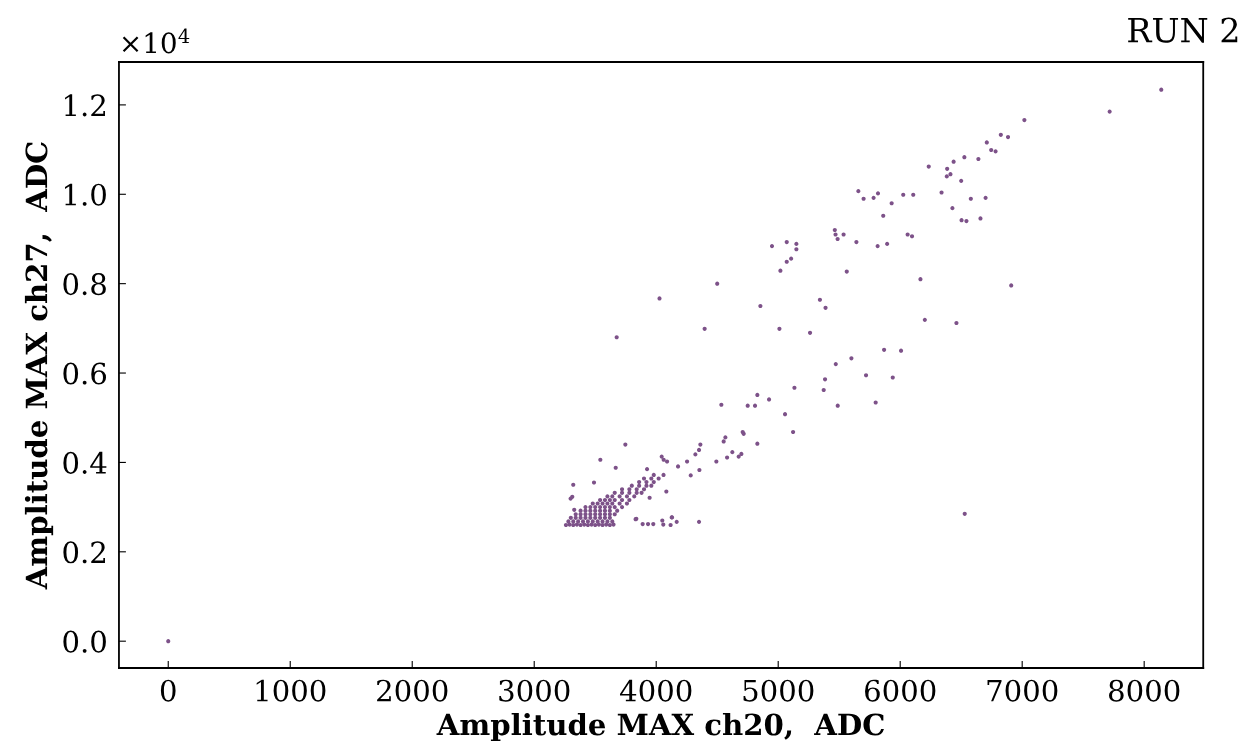 This screenshot has height=756, width=1243. I want to click on x-tick-label: 7000, so click(1022, 690).